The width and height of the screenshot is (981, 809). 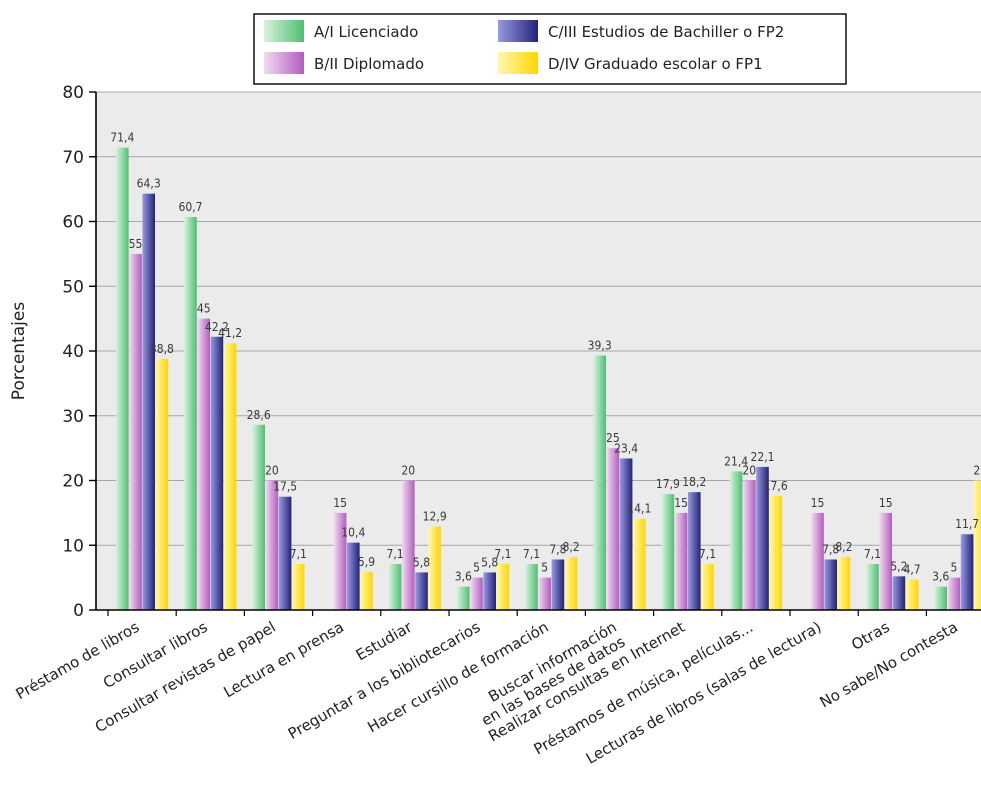 What do you see at coordinates (73, 158) in the screenshot?
I see `y-tick-label: 70` at bounding box center [73, 158].